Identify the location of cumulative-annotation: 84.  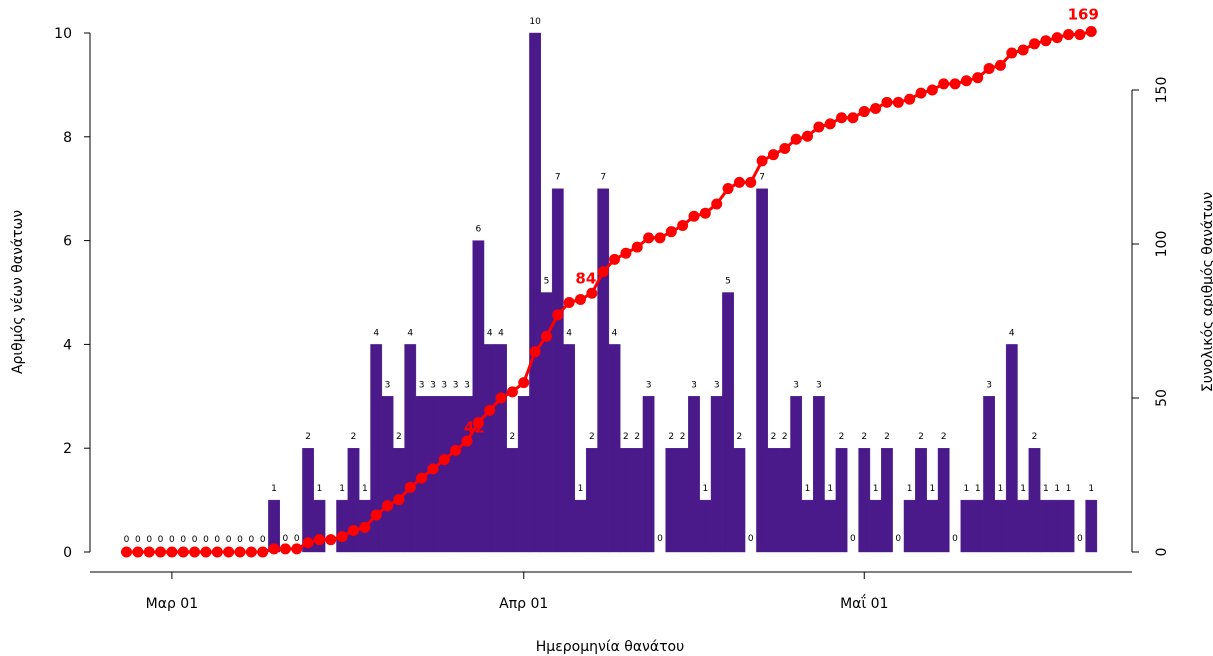
(585, 278).